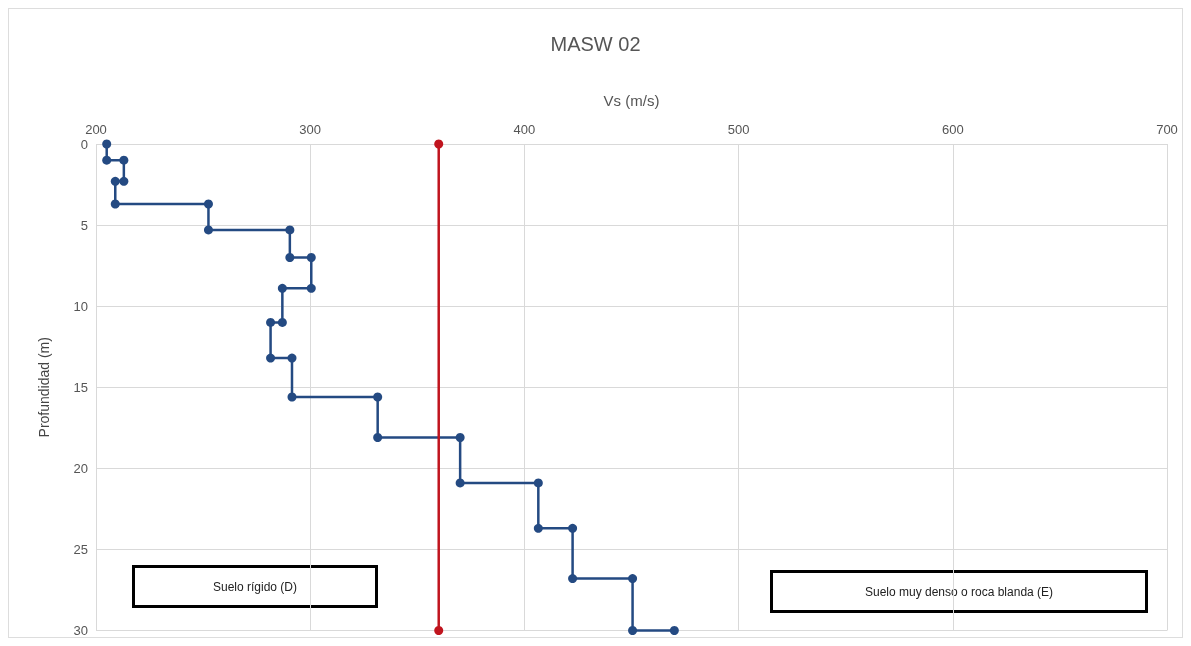 The image size is (1191, 646). Describe the element at coordinates (738, 129) in the screenshot. I see `x-tick-label: 500` at that location.